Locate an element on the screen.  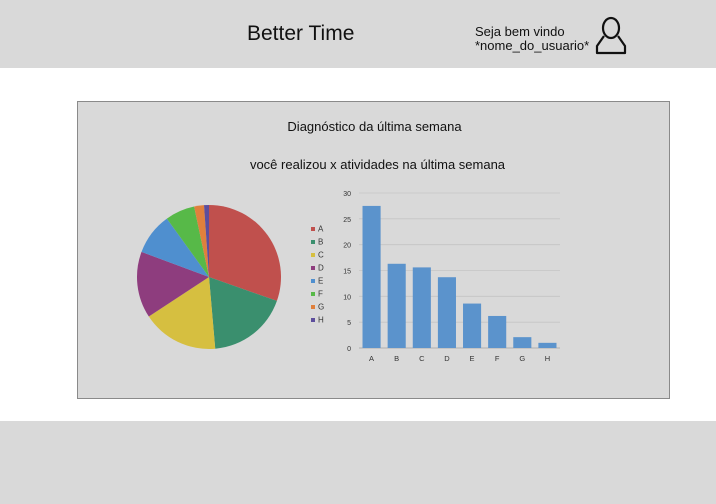
legend-label-d: D is located at coordinates (321, 268).